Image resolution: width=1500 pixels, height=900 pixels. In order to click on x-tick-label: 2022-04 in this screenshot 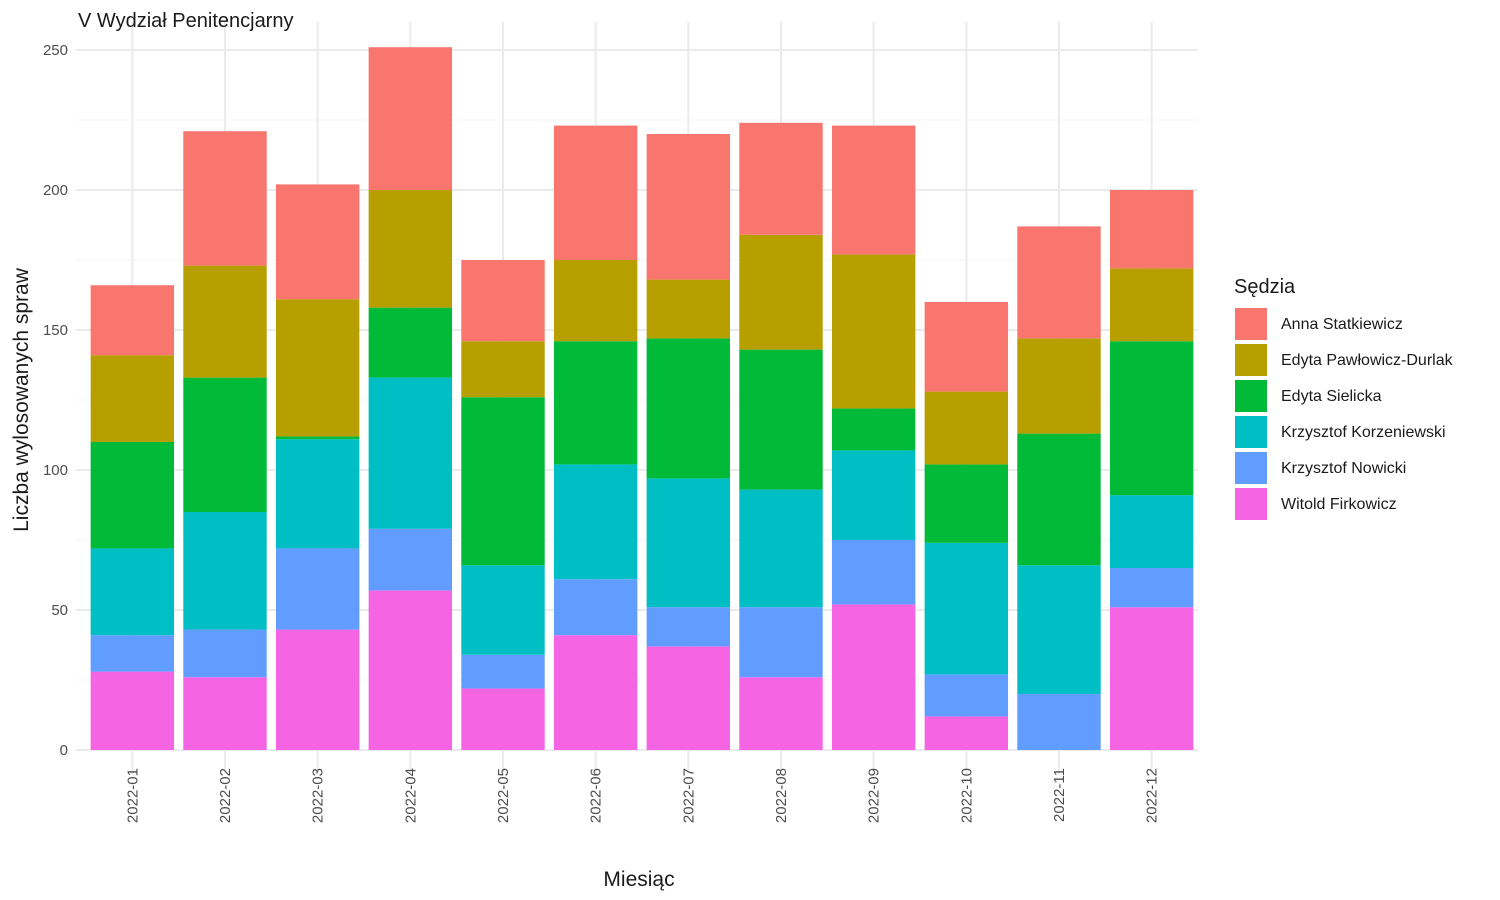, I will do `click(410, 795)`.